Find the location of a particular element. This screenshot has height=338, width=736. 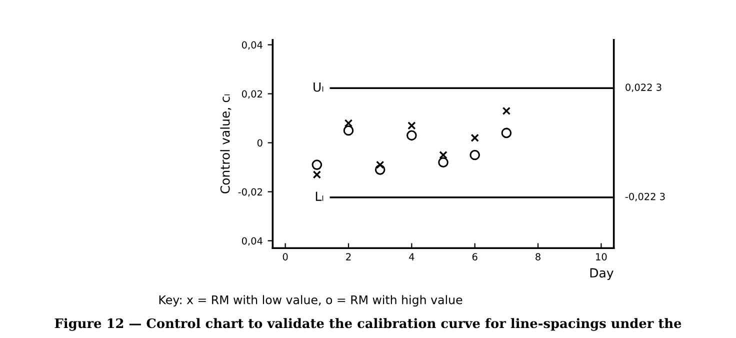

text: Key: x = RM with low value, o = RM with high value is located at coordinates (310, 301).